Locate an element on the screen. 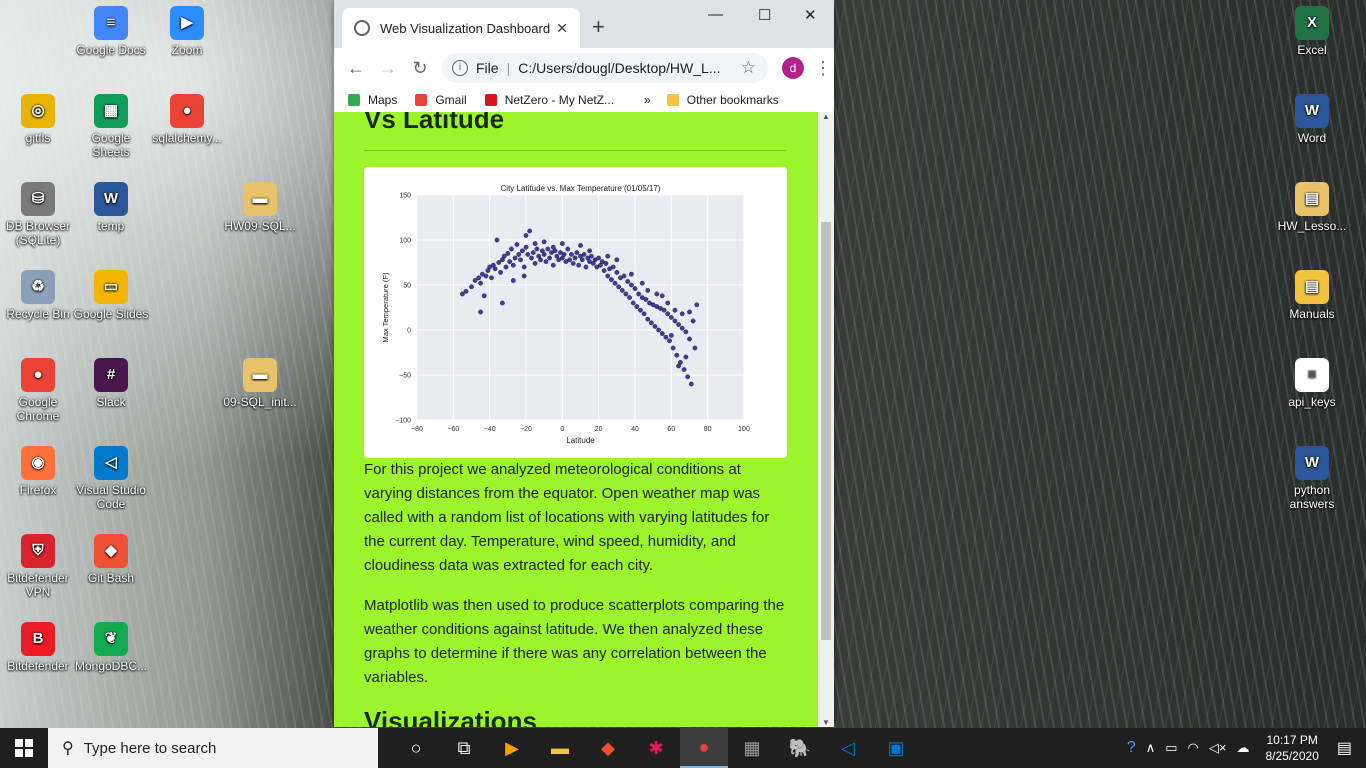 Image resolution: width=1366 pixels, height=768 pixels. clock: 10:17 PM 8/25/2020 is located at coordinates (1291, 748).